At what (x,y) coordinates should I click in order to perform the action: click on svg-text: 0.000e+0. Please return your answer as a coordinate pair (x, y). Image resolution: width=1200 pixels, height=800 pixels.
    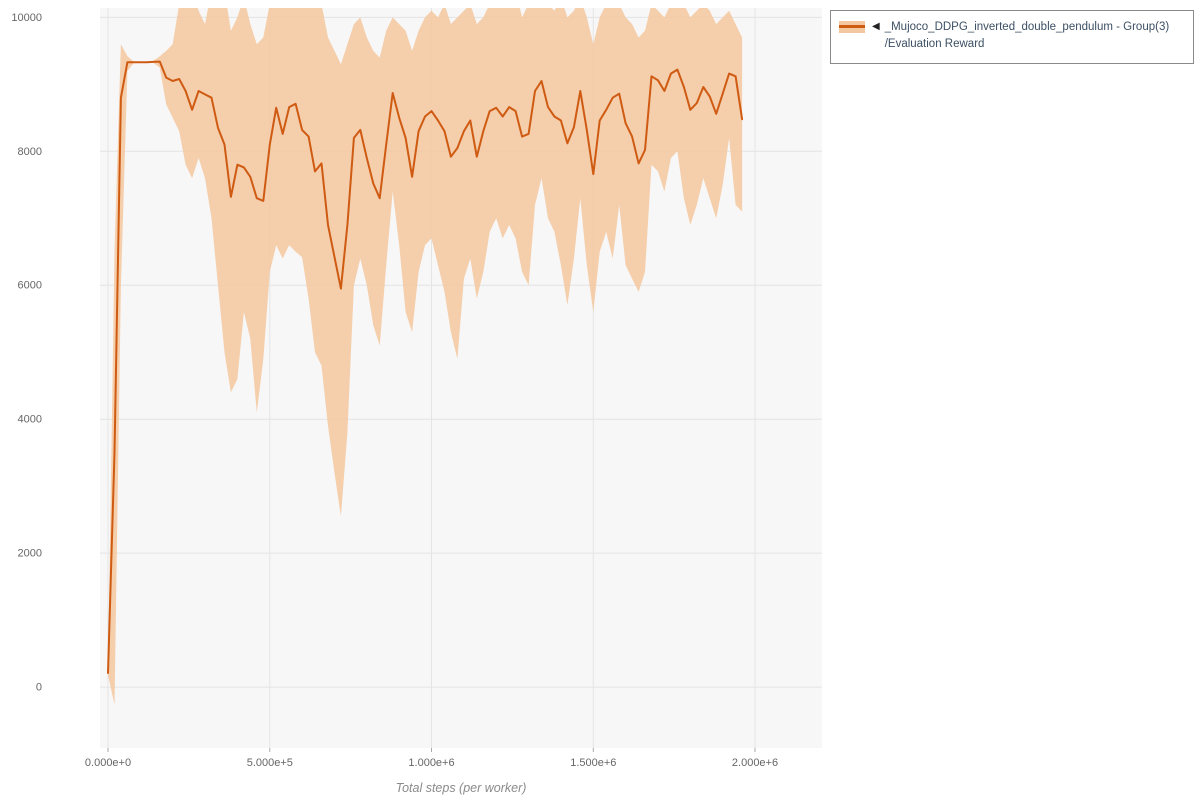
    Looking at the image, I should click on (108, 763).